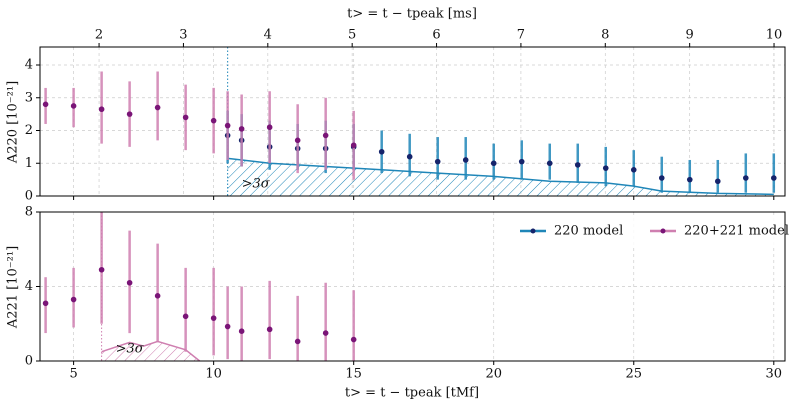 The height and width of the screenshot is (408, 800). Describe the element at coordinates (736, 231) in the screenshot. I see `legend-label: 220+221 model` at that location.